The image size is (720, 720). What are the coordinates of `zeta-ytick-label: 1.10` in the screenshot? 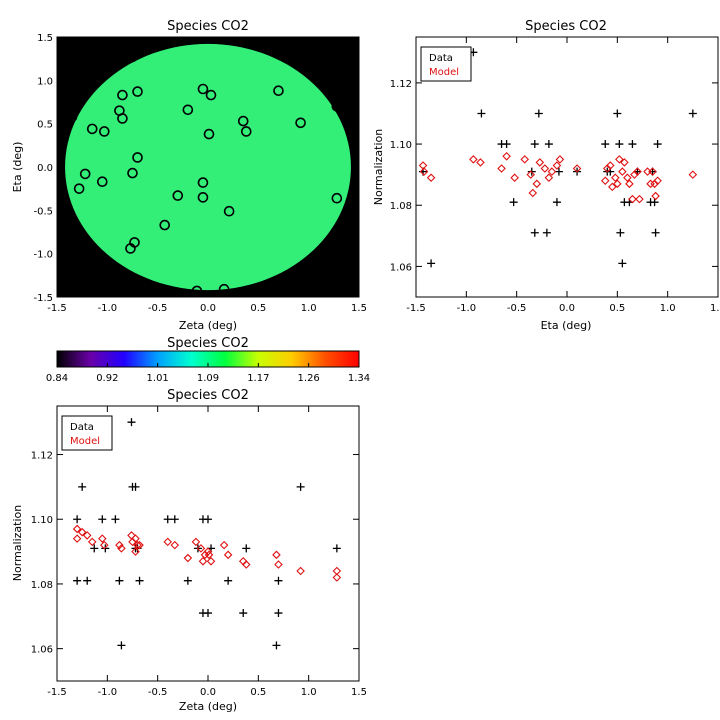 It's located at (42, 520).